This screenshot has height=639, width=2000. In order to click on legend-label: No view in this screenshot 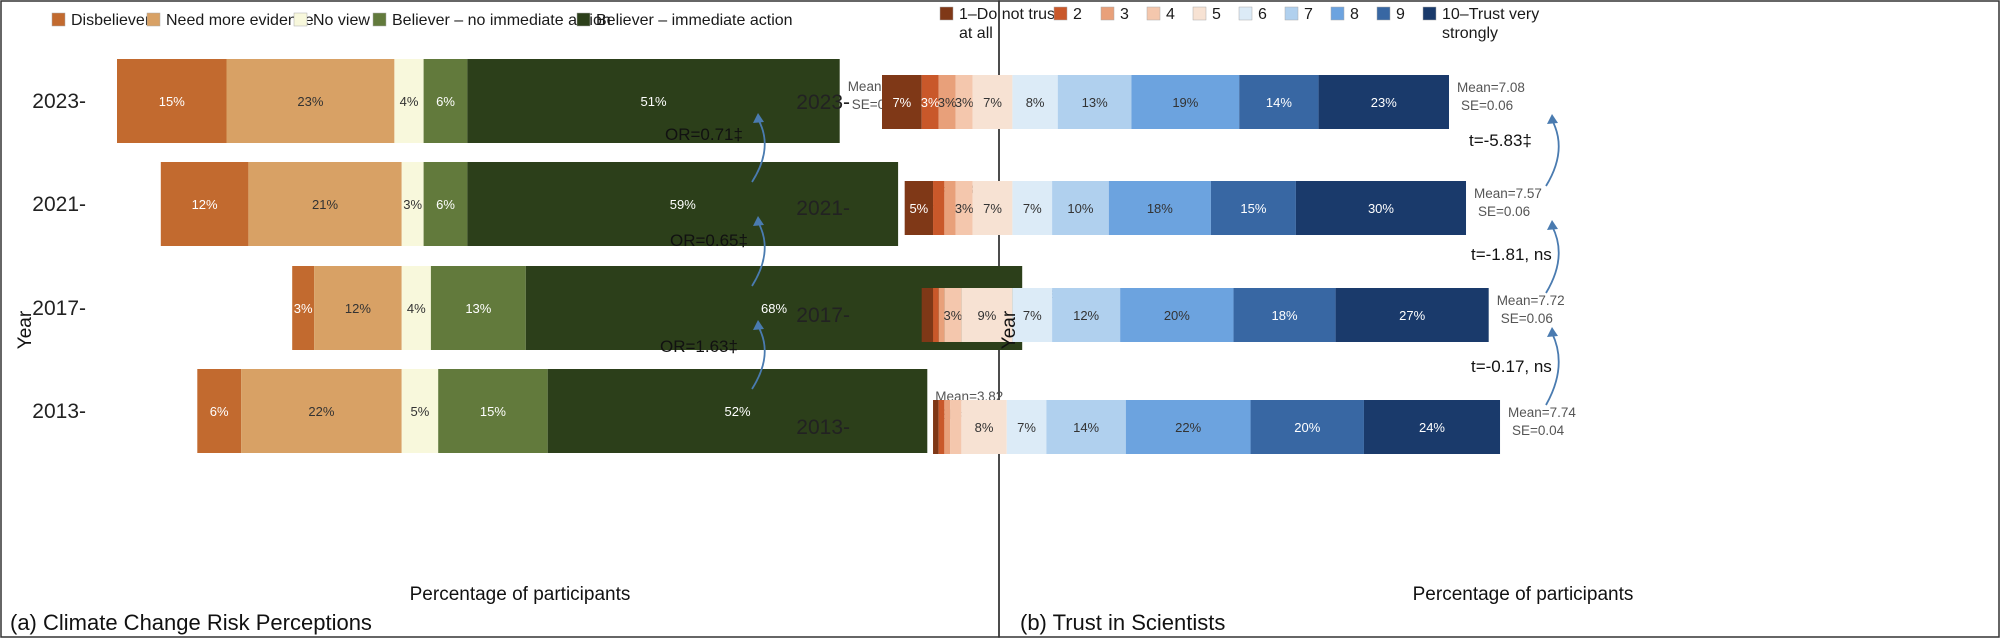, I will do `click(341, 20)`.